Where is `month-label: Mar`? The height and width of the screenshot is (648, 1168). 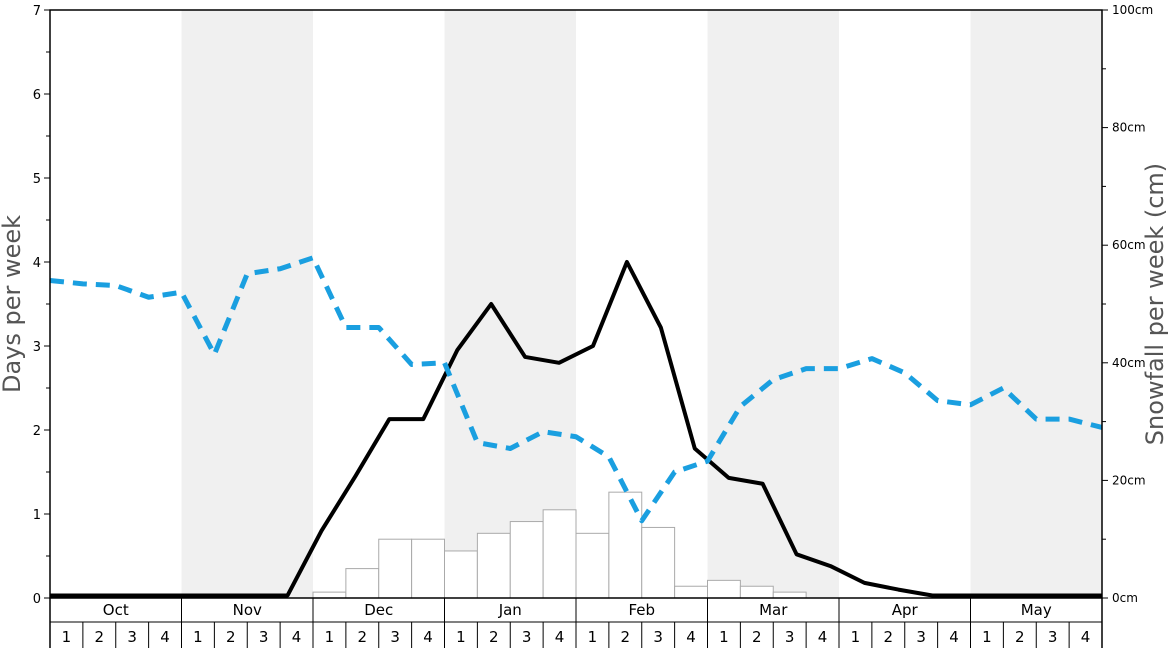 month-label: Mar is located at coordinates (773, 610).